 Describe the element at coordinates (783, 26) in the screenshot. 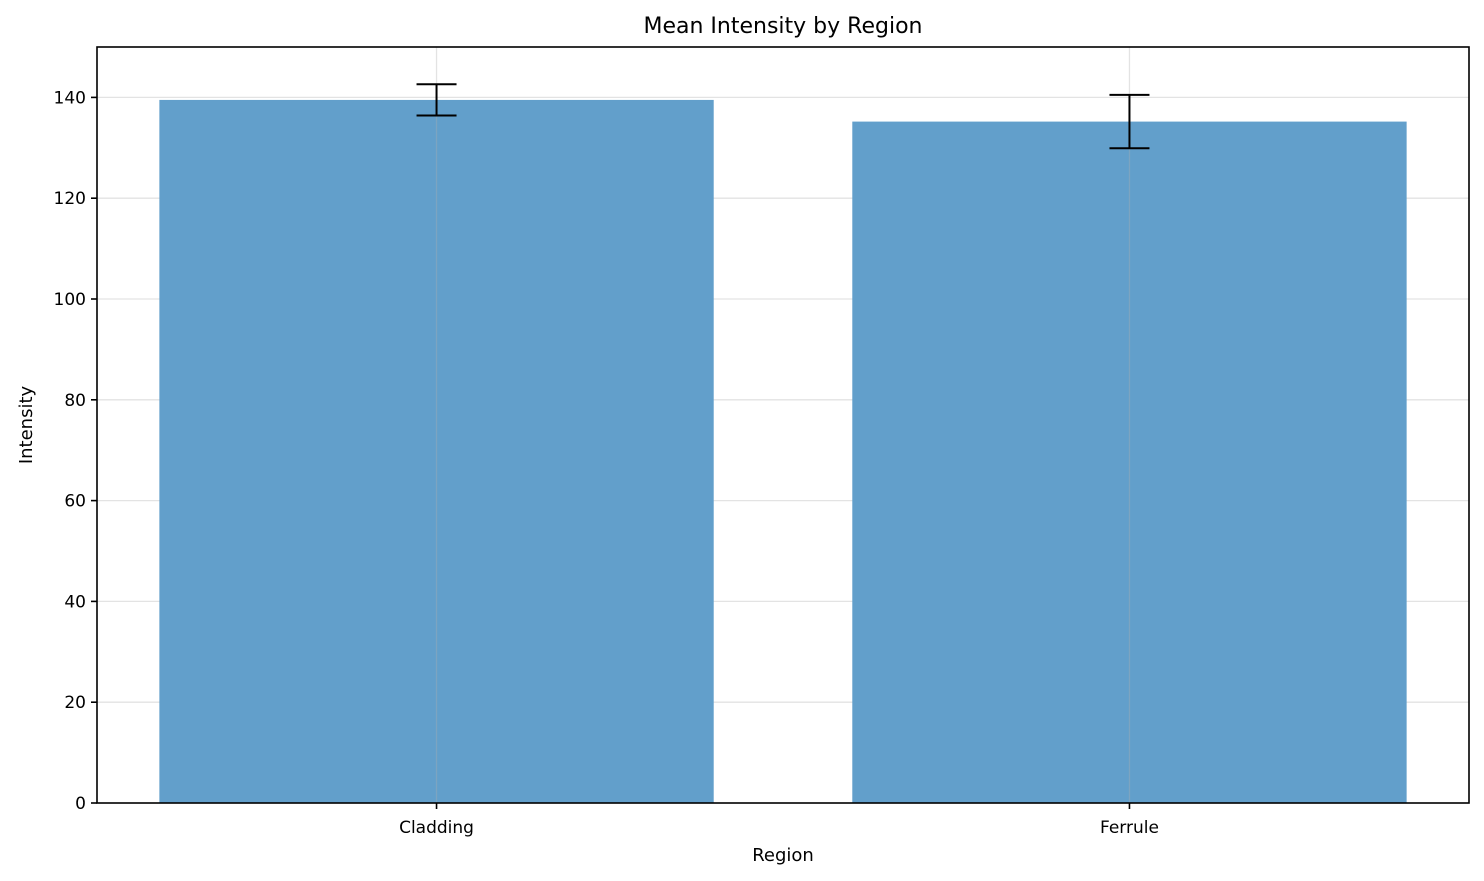

I see `chart-title: Mean Intensity by Region` at that location.